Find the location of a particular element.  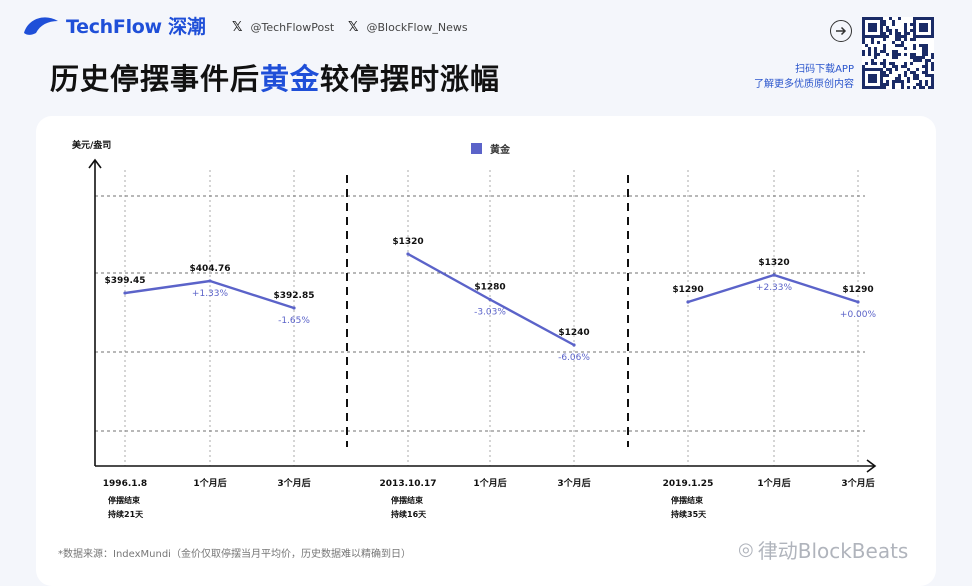

data-label: $392.85 is located at coordinates (294, 296).